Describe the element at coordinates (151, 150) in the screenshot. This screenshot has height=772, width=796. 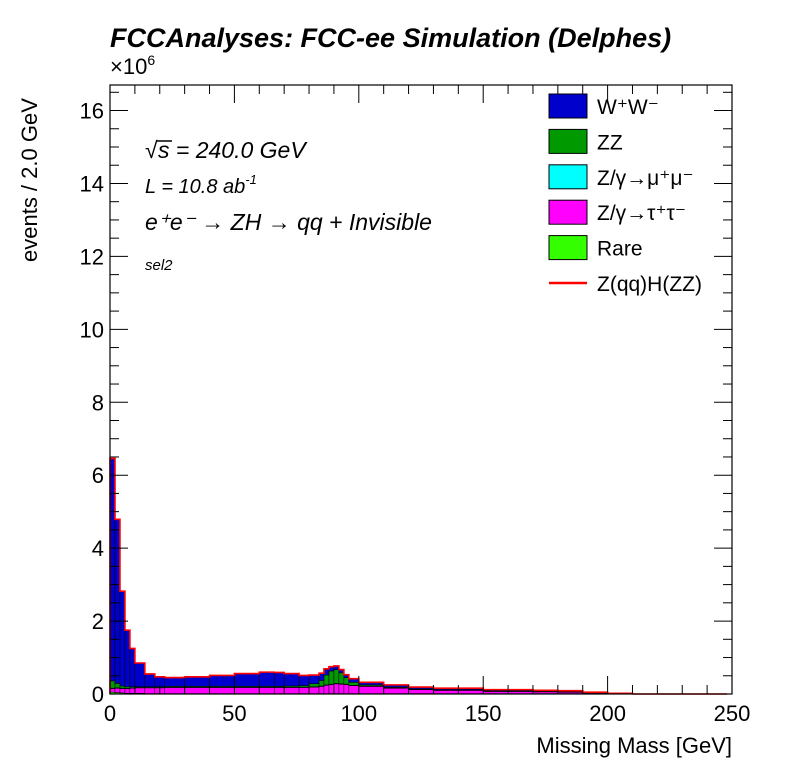
I see `sqrt-symbol: √` at that location.